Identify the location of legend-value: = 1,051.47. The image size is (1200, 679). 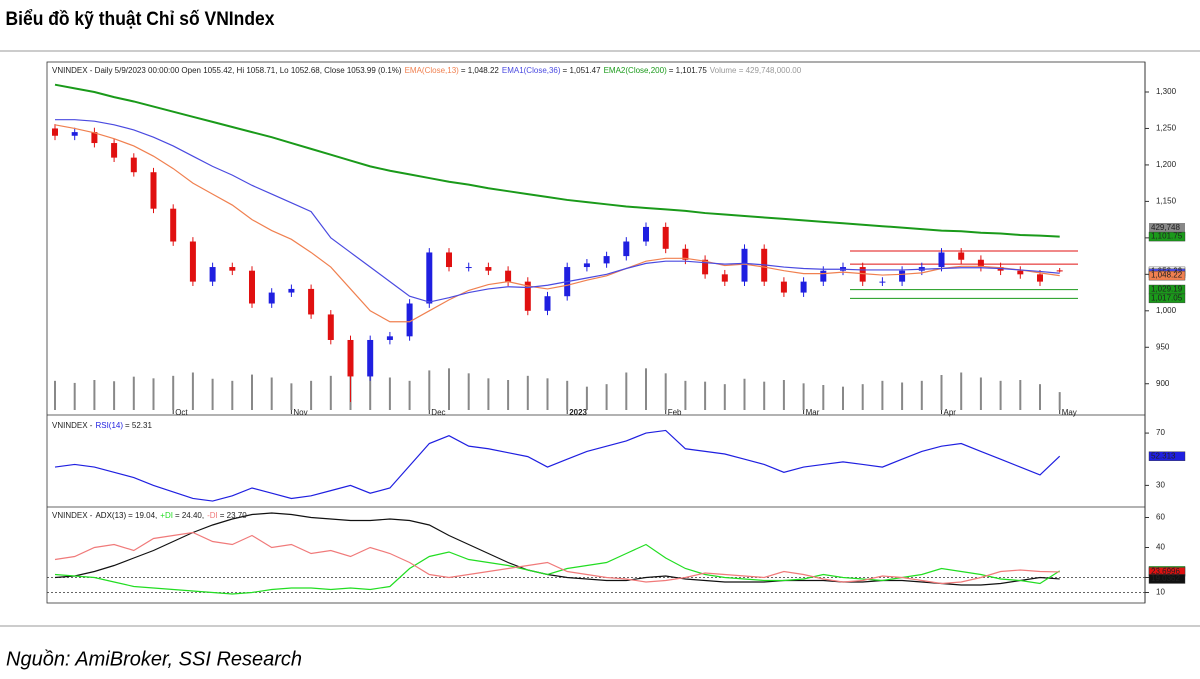
(582, 70).